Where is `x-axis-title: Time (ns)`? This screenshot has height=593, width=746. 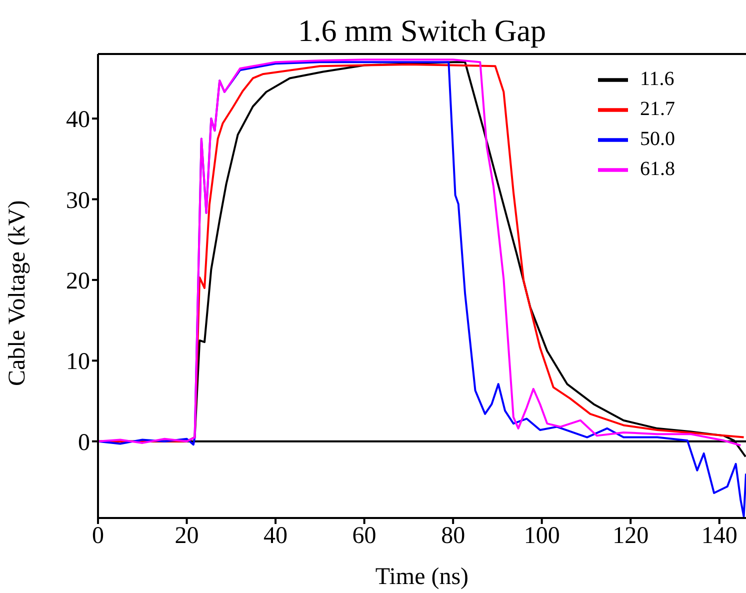 x-axis-title: Time (ns) is located at coordinates (422, 577).